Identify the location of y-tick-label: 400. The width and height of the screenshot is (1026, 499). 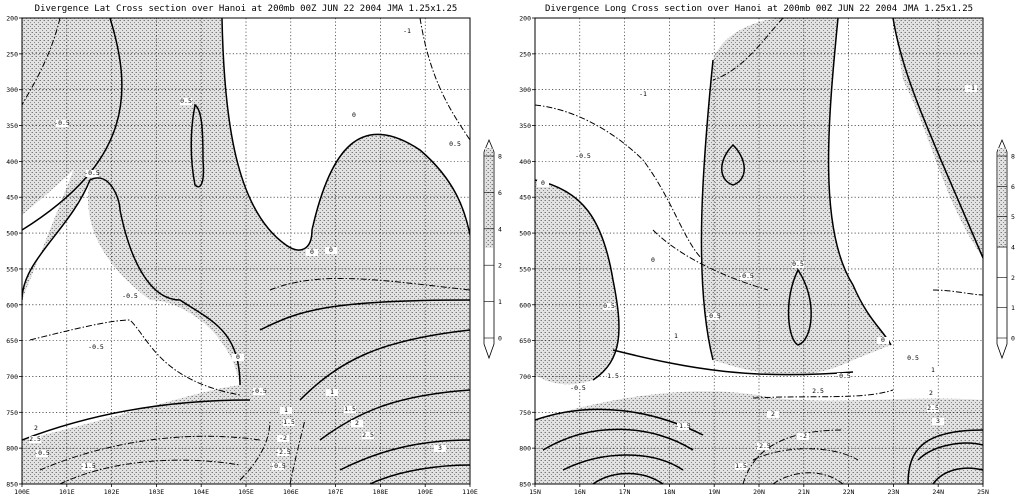
(525, 162).